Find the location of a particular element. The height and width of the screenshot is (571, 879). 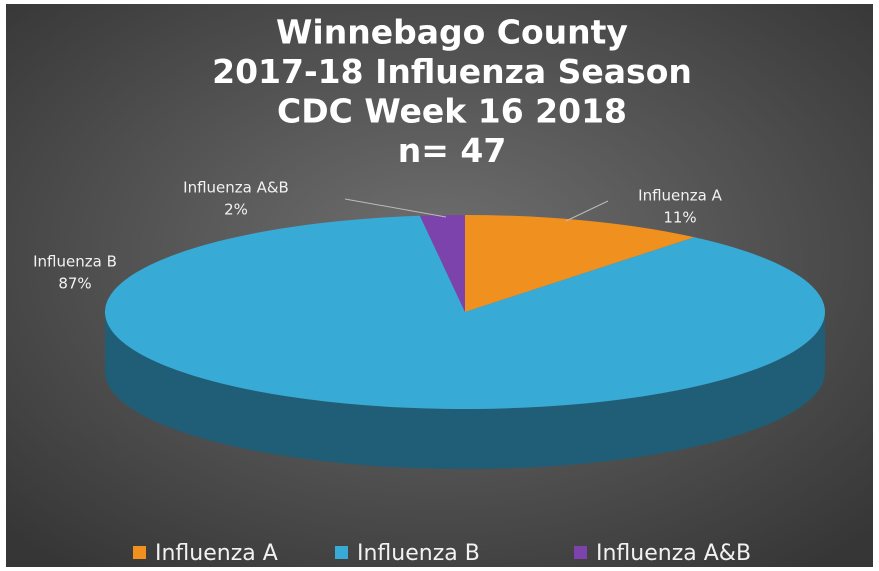

legend-label: Influenza A is located at coordinates (216, 553).